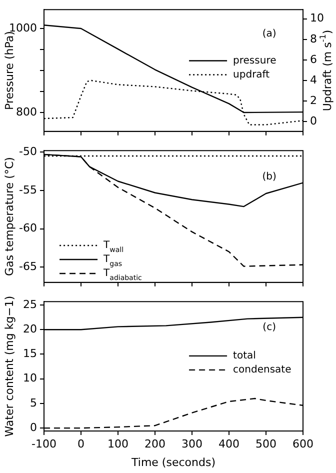 Image resolution: width=336 pixels, height=473 pixels. I want to click on legend-label: pressure, so click(254, 60).